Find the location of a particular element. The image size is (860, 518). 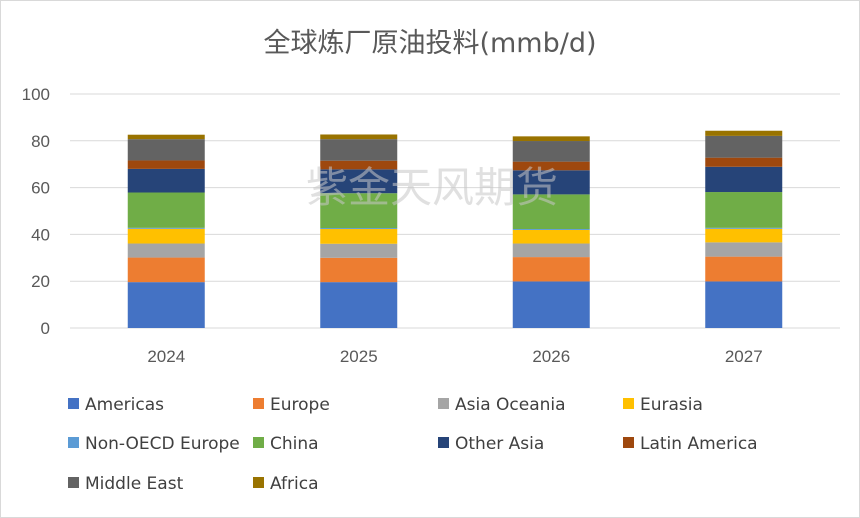

x-tick-label: 2027 is located at coordinates (744, 356).